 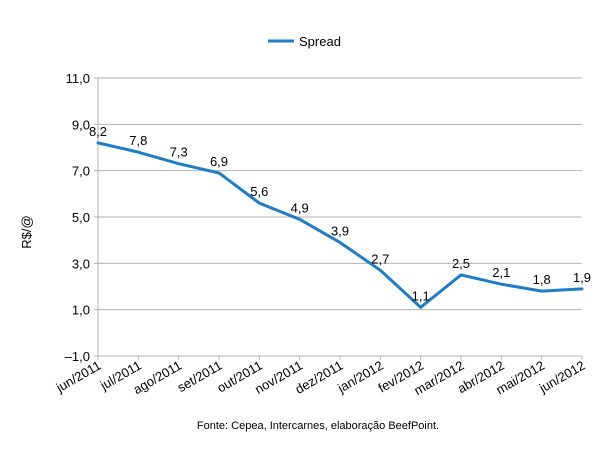 I want to click on y-tick-label: 11,0, so click(x=78, y=78).